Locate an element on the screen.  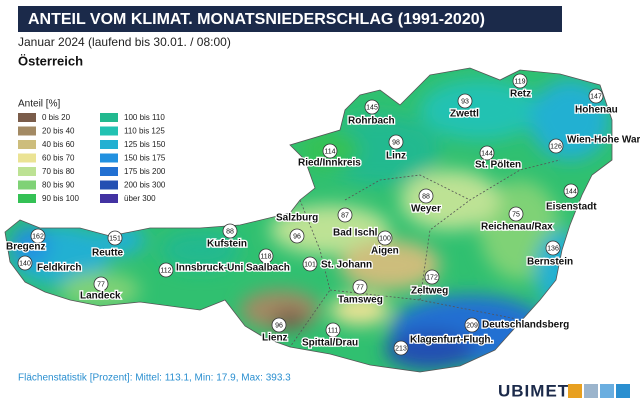
station-value: 147 is located at coordinates (596, 96).